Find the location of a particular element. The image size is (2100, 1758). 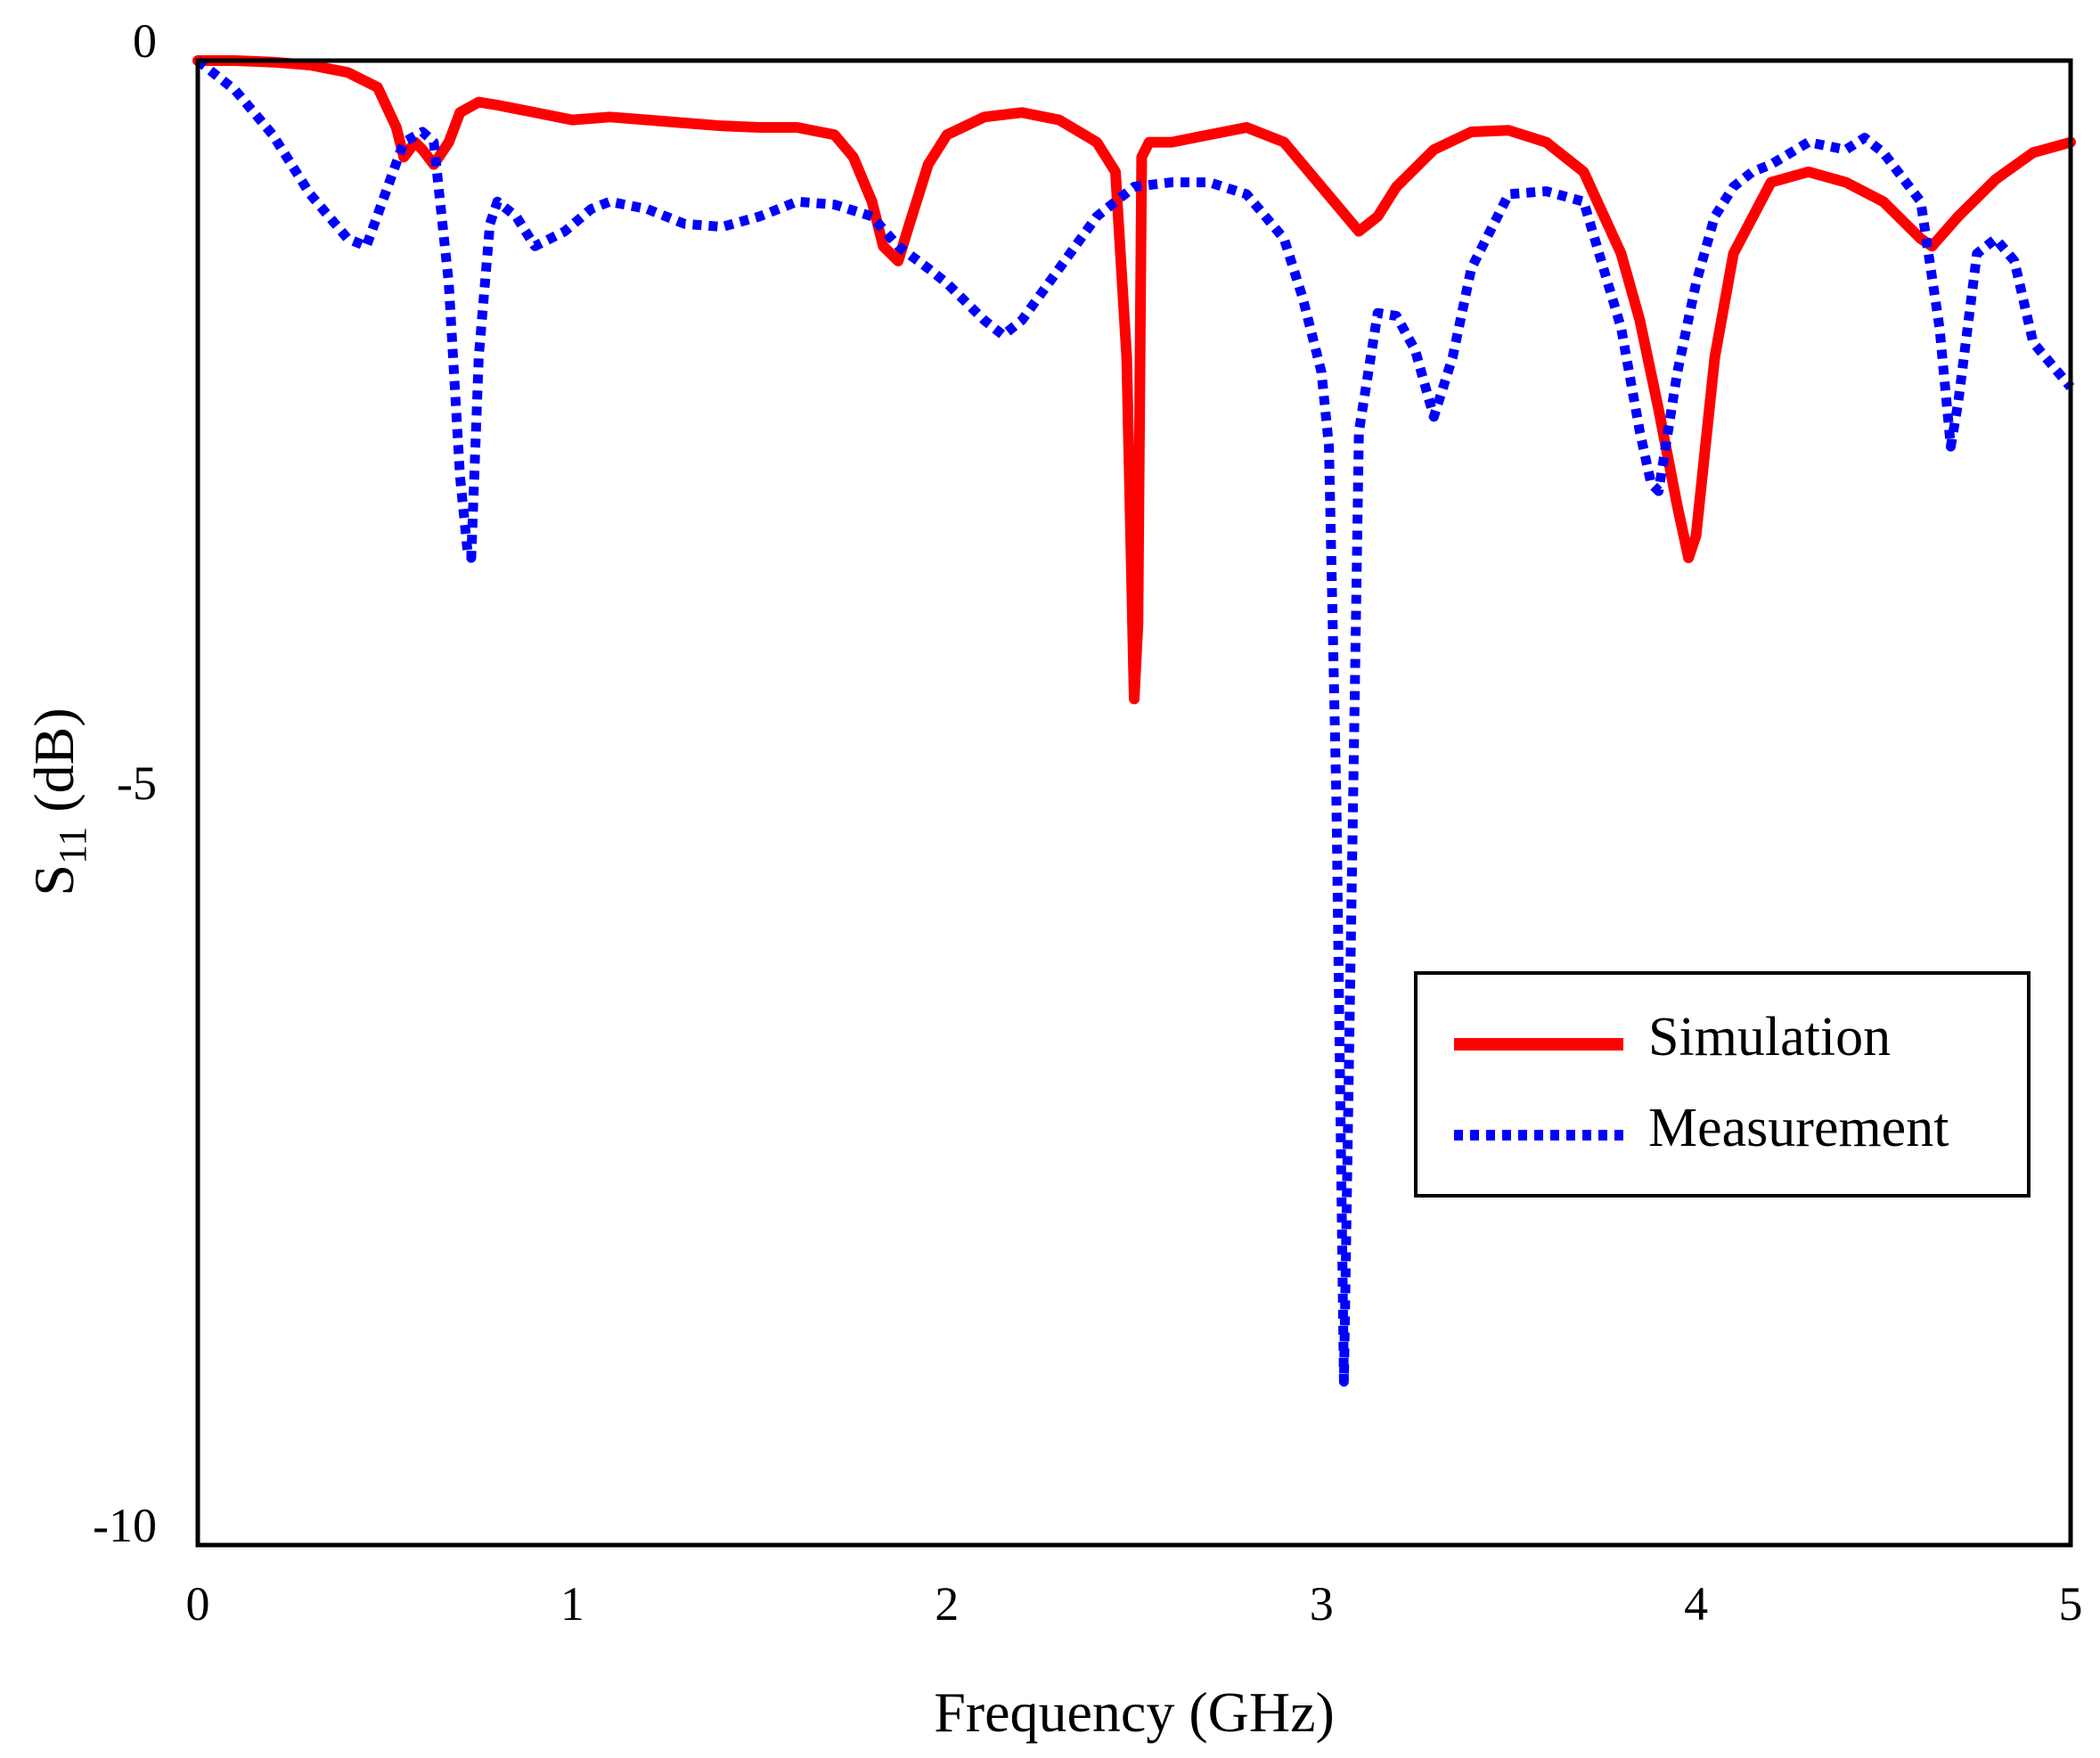

legend-box is located at coordinates (1723, 1084).